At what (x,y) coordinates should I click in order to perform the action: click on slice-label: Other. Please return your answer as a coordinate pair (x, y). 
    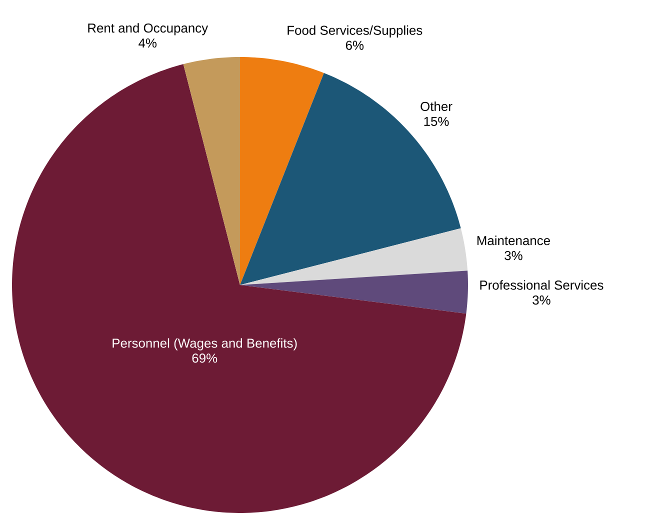
    Looking at the image, I should click on (436, 107).